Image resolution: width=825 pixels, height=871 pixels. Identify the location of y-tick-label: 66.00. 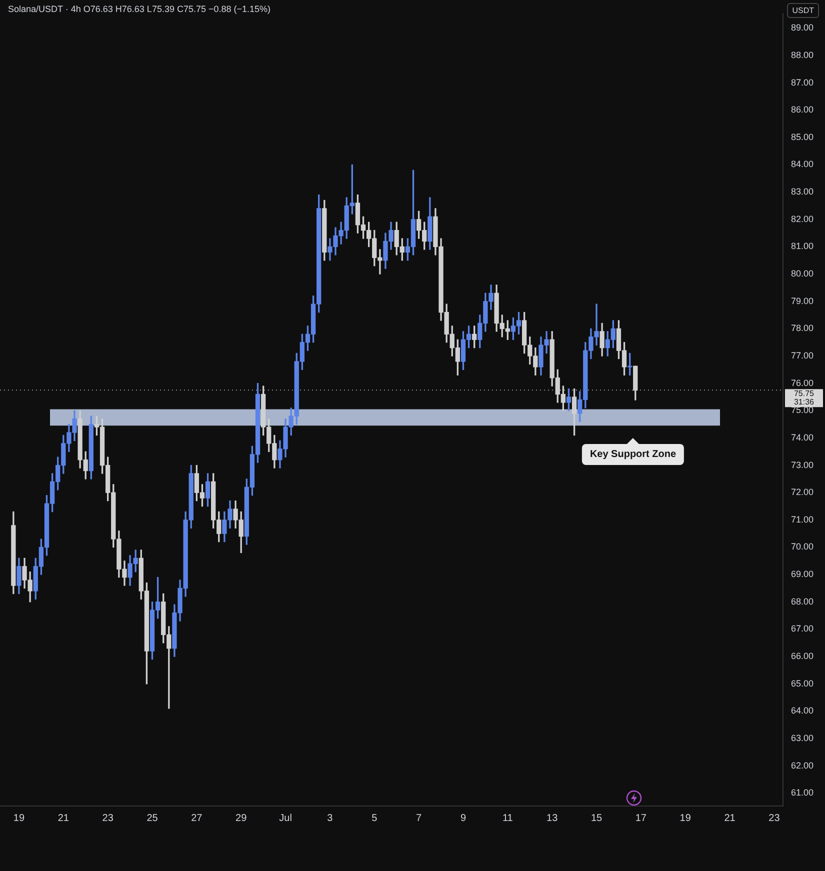
(802, 656).